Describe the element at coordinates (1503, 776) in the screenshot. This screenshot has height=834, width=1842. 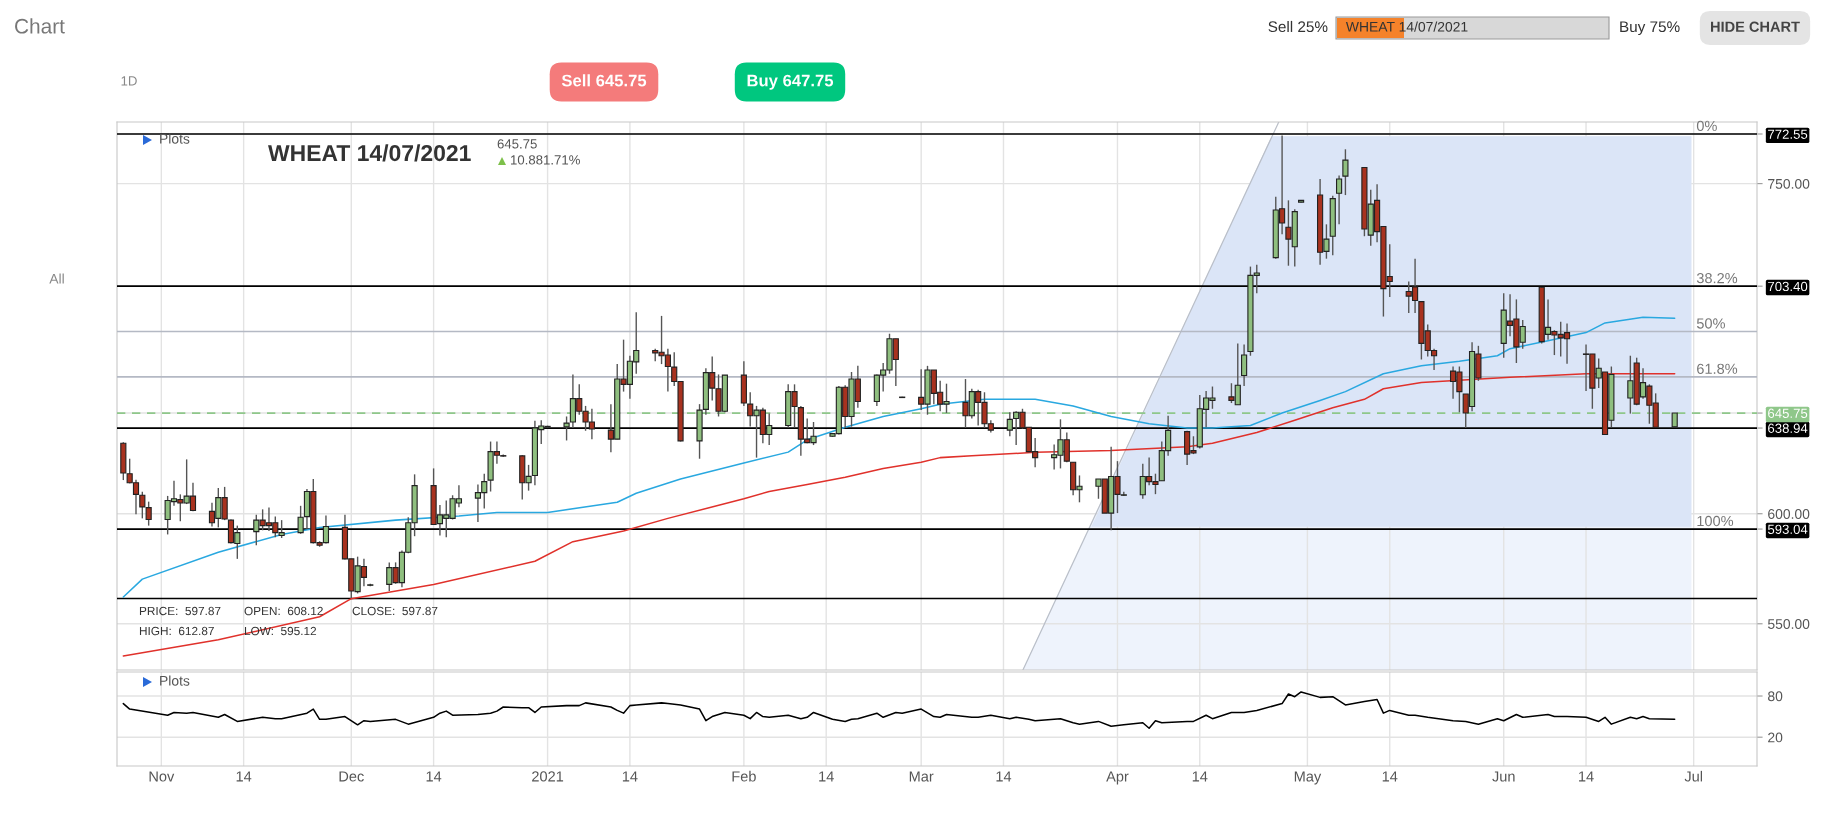
I see `x-tick-label: Jun` at that location.